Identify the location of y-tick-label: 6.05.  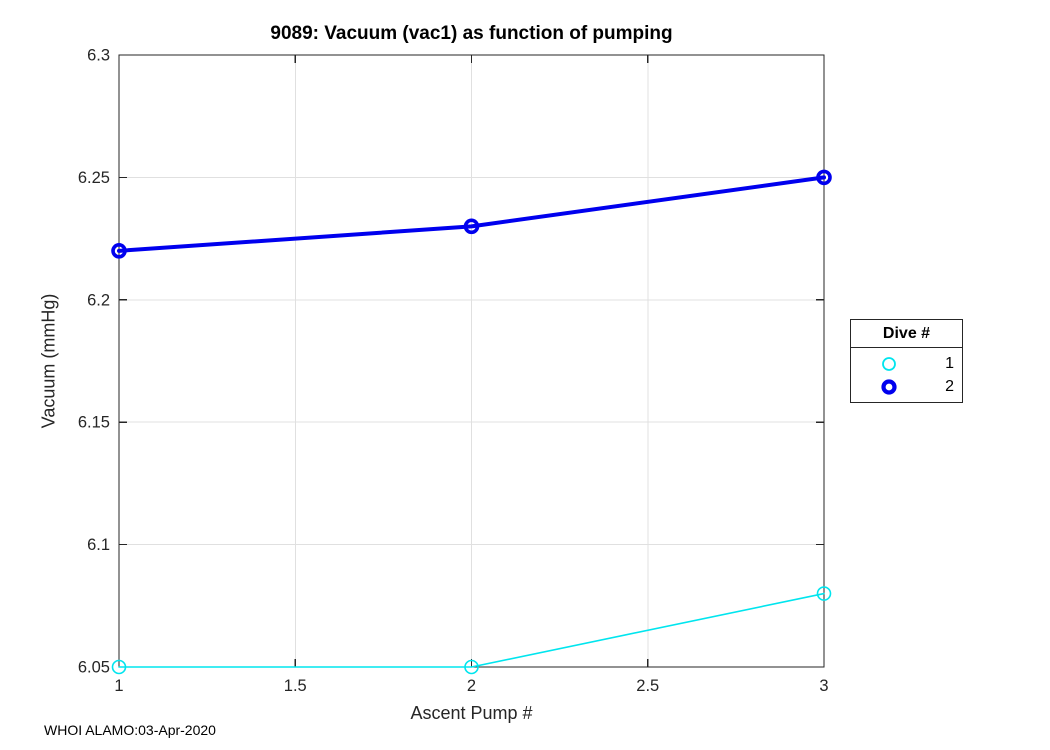
(94, 668).